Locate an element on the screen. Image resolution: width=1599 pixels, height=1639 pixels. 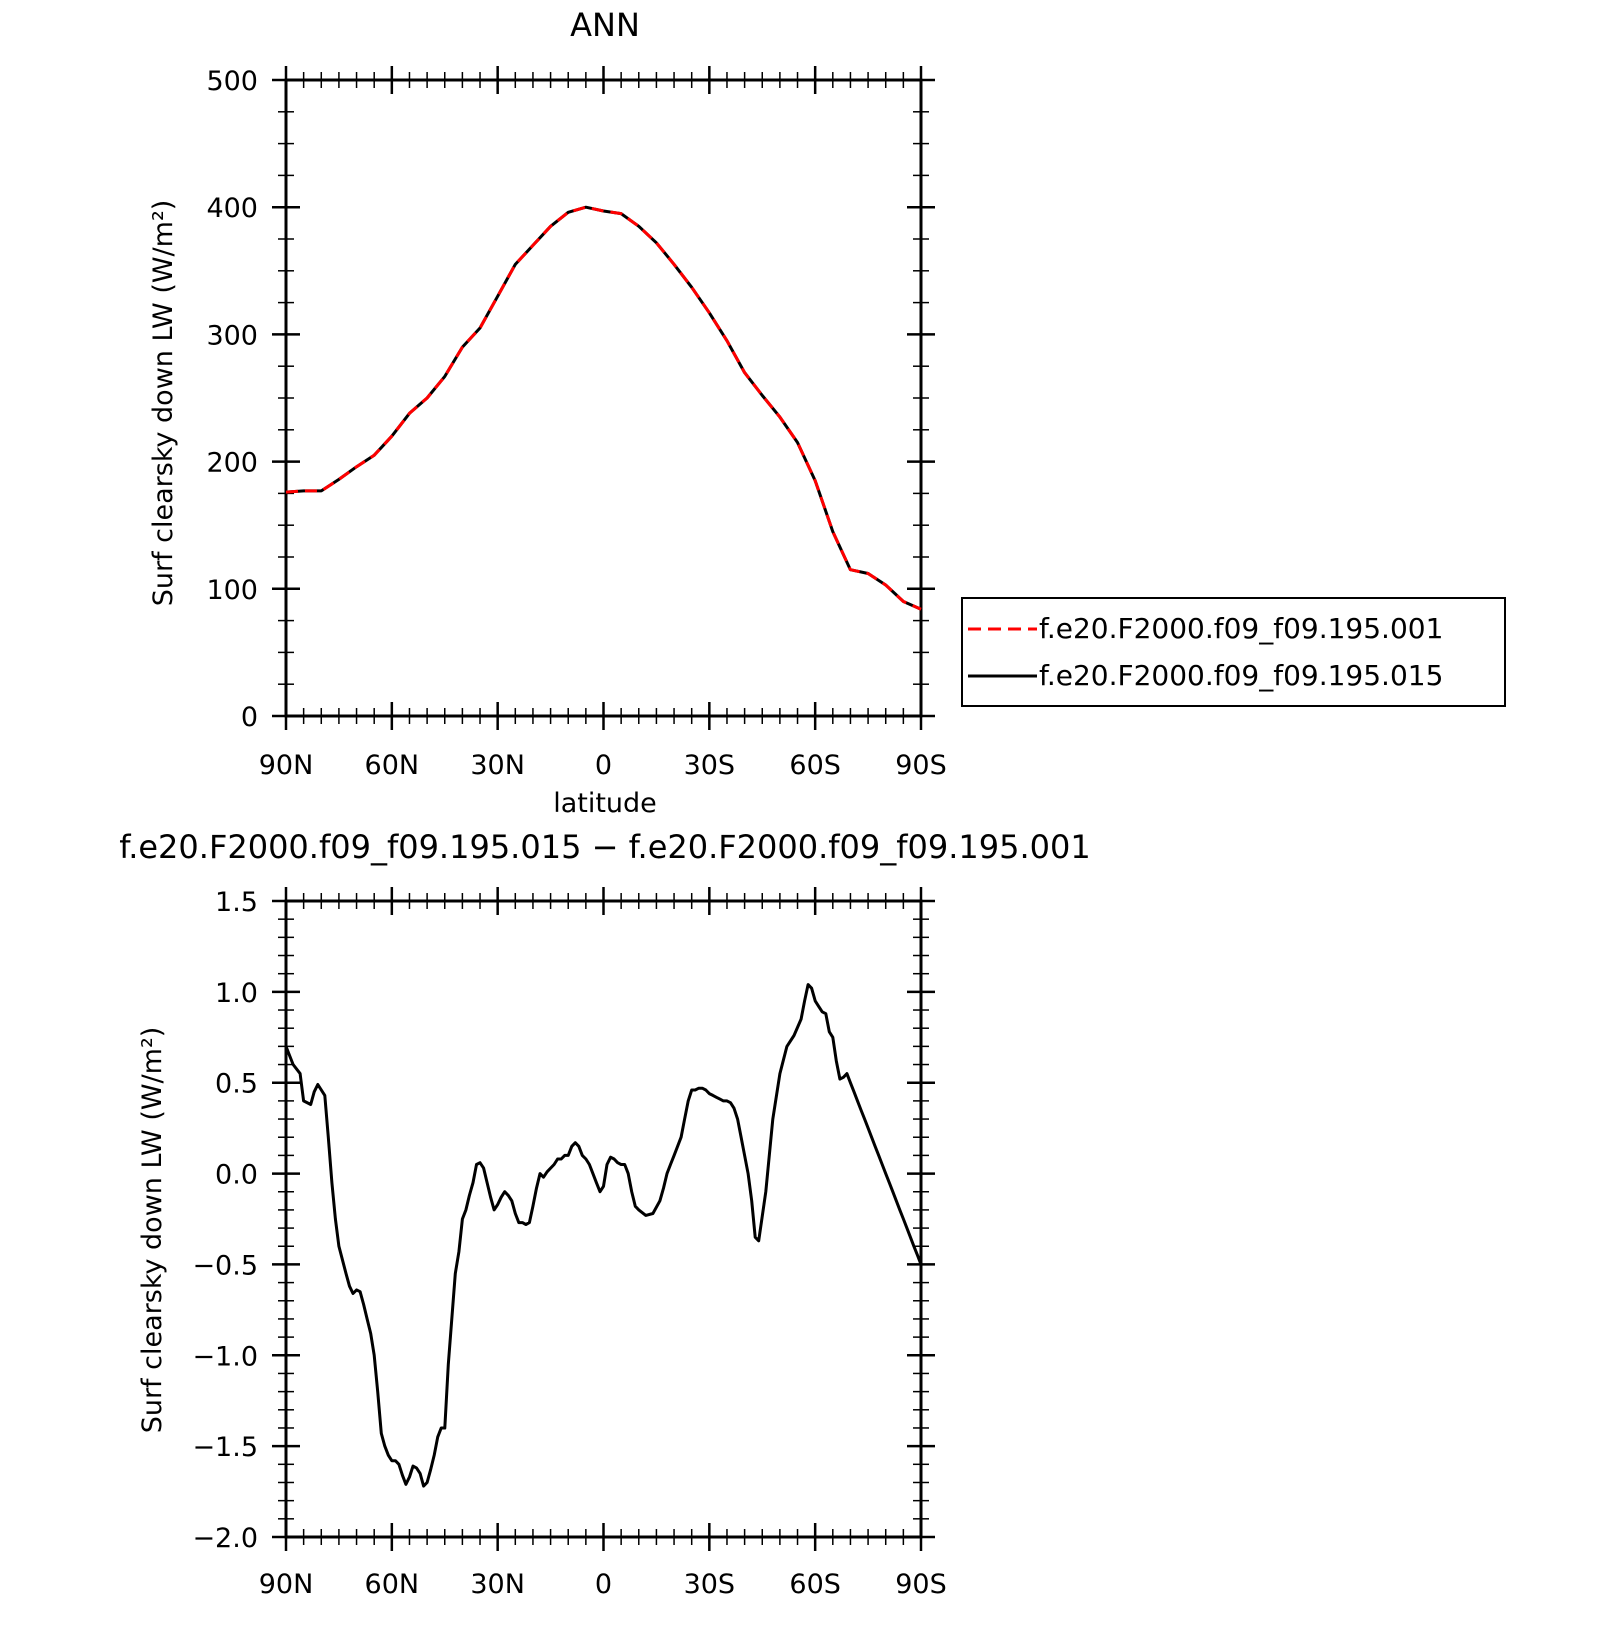
bottom-y-tick-label: 0.0 is located at coordinates (236, 1175).